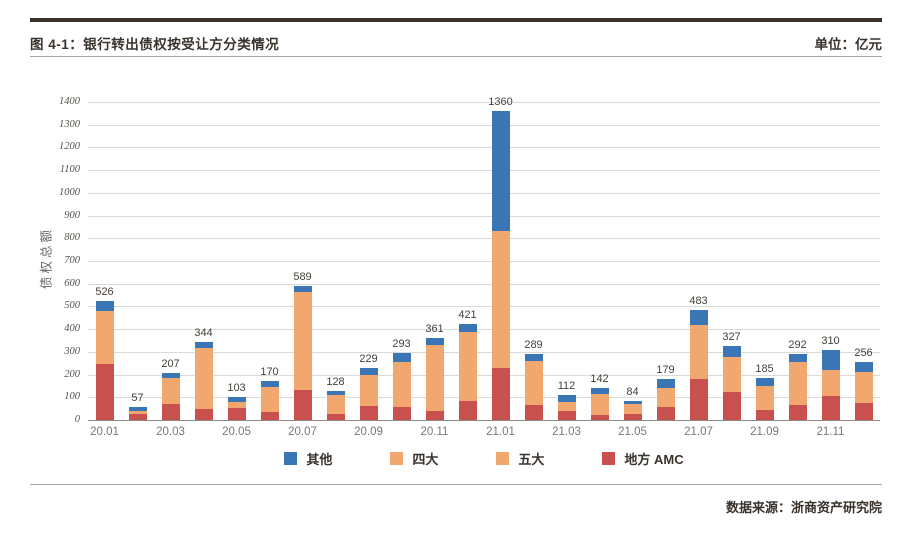  Describe the element at coordinates (77, 419) in the screenshot. I see `y-tick-label: 0` at that location.